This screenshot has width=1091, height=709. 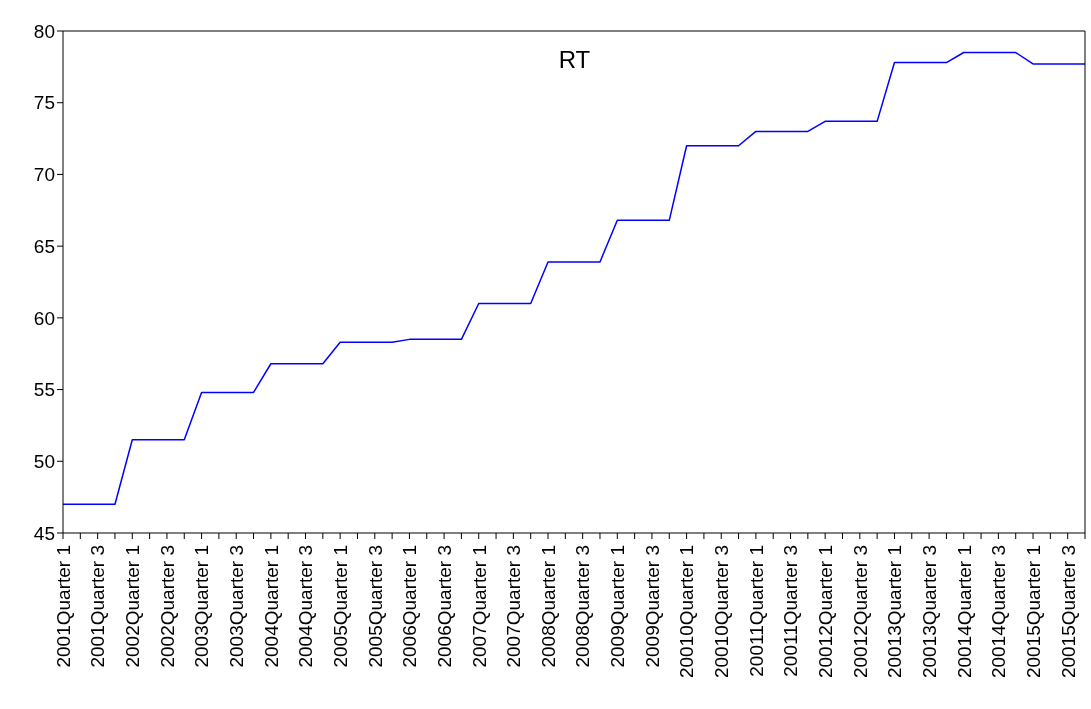 What do you see at coordinates (929, 612) in the screenshot?
I see `x-tick-label: 20013Quarter 3` at bounding box center [929, 612].